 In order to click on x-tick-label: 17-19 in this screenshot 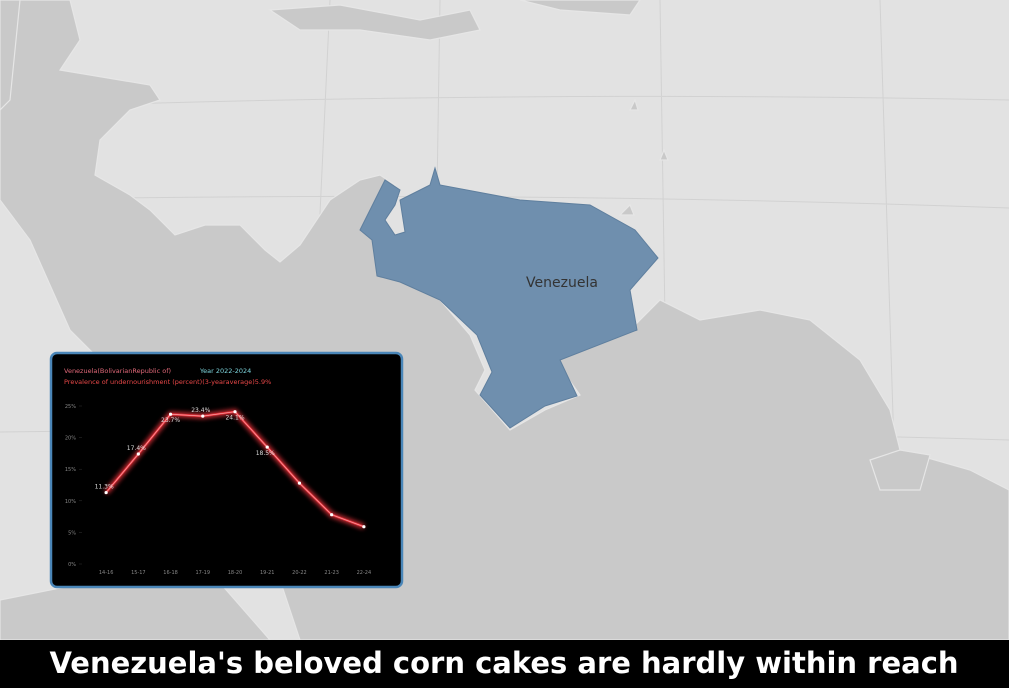, I will do `click(203, 573)`.